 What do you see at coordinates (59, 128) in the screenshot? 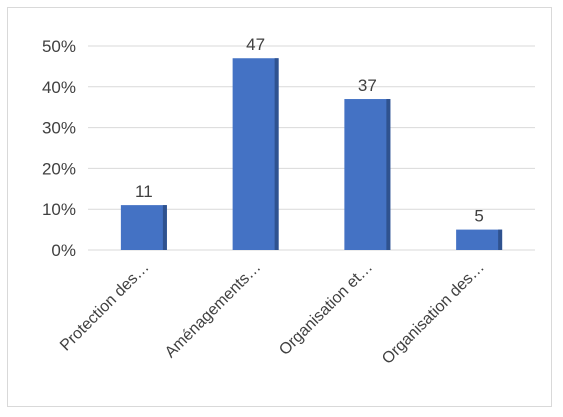
I see `y-tick-label: 30%` at bounding box center [59, 128].